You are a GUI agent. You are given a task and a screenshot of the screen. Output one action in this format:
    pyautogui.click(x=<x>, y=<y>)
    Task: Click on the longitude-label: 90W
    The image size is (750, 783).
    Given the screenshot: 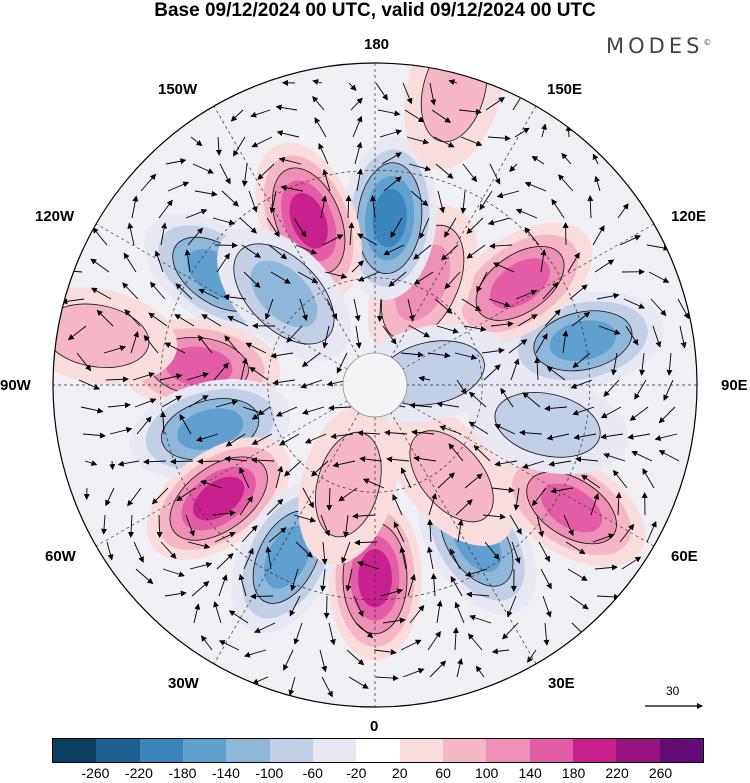 What is the action you would take?
    pyautogui.click(x=15, y=385)
    